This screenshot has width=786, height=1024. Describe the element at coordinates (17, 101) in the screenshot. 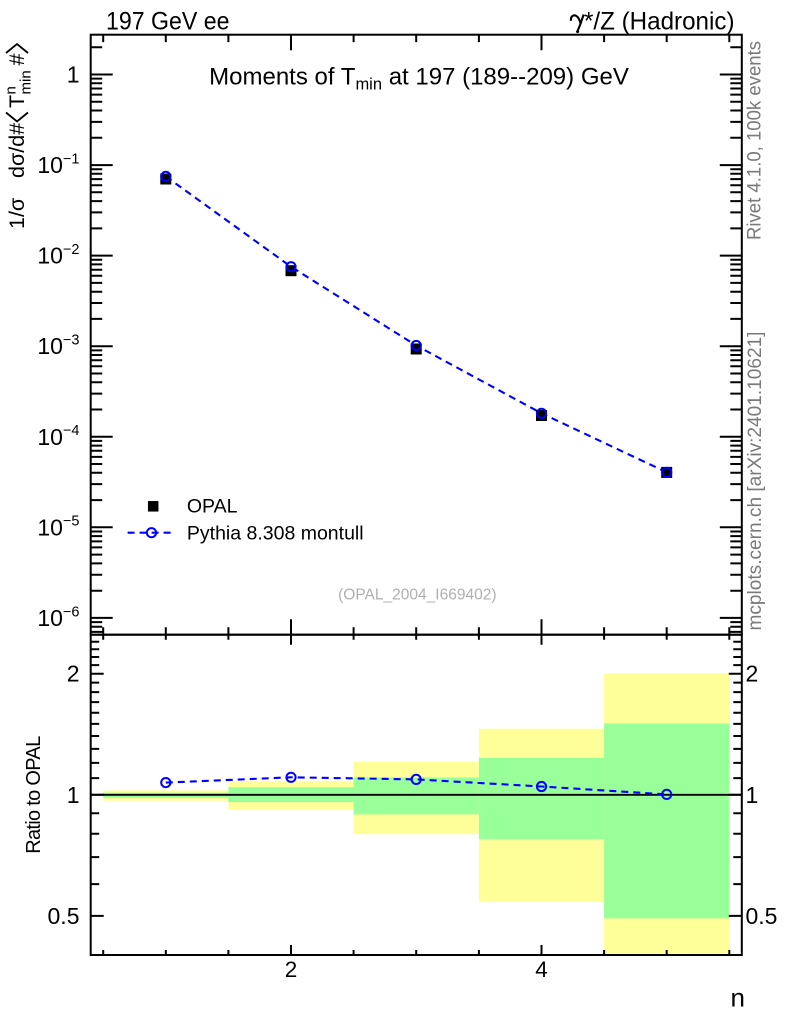

I see `svg-text: T` at that location.